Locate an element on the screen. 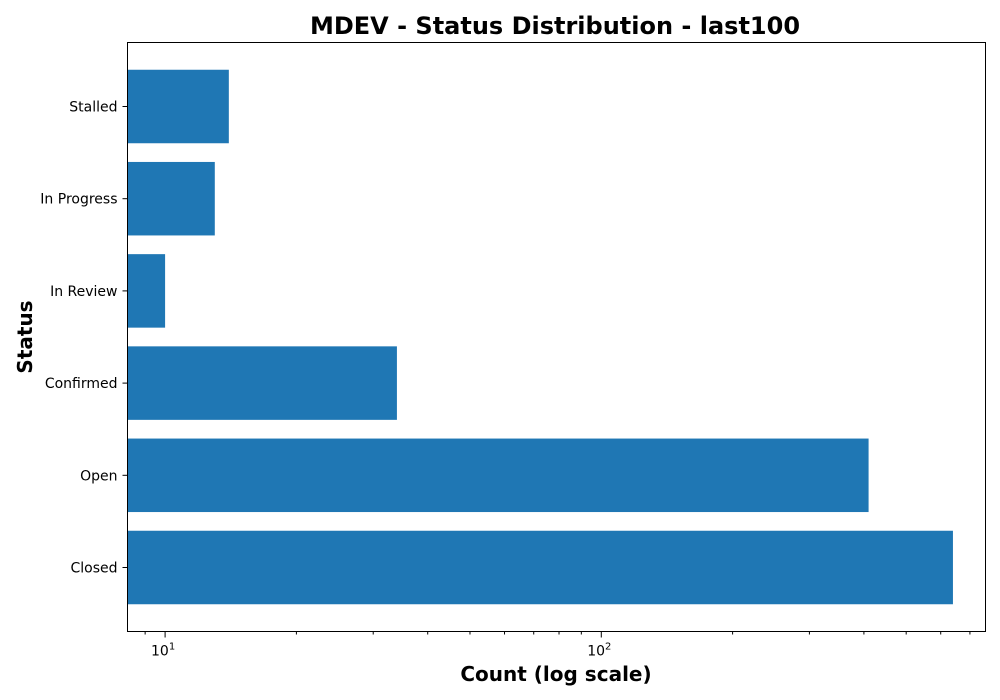 The height and width of the screenshot is (700, 1000). bar-confirmed is located at coordinates (262, 383).